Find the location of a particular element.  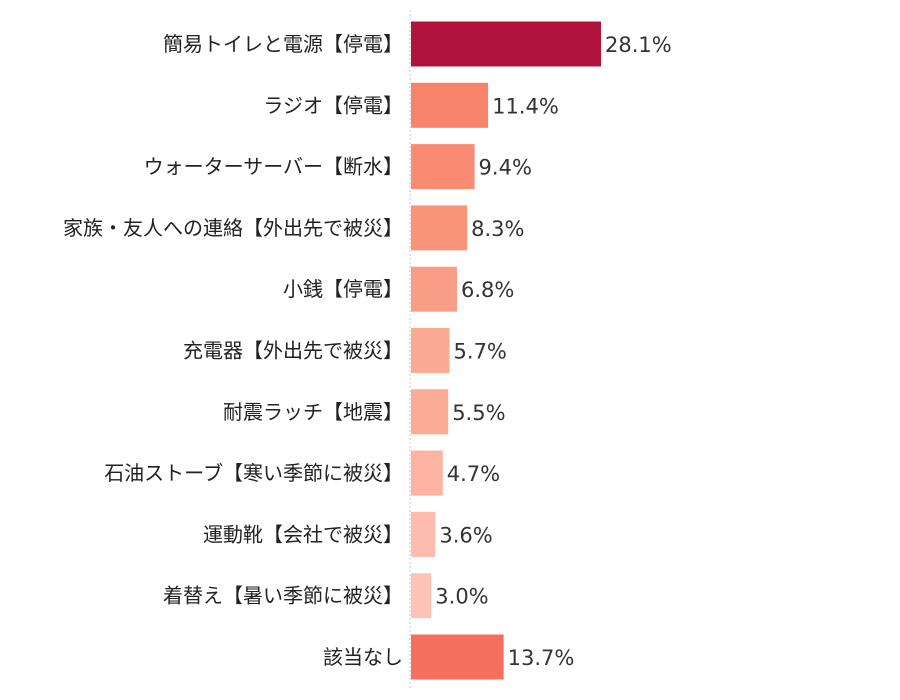

bar-value-label: 3.6% is located at coordinates (465, 535).